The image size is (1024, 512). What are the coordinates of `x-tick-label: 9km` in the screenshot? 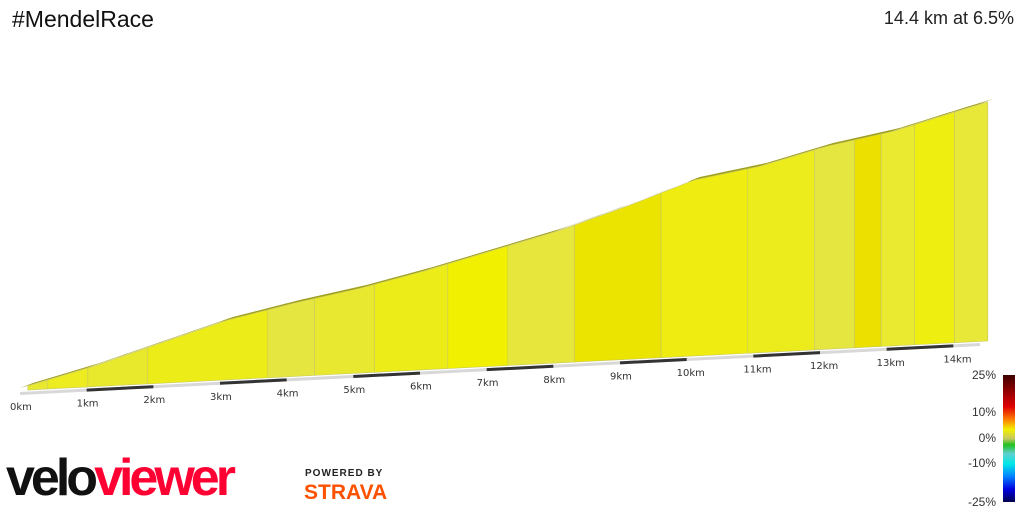 It's located at (621, 376).